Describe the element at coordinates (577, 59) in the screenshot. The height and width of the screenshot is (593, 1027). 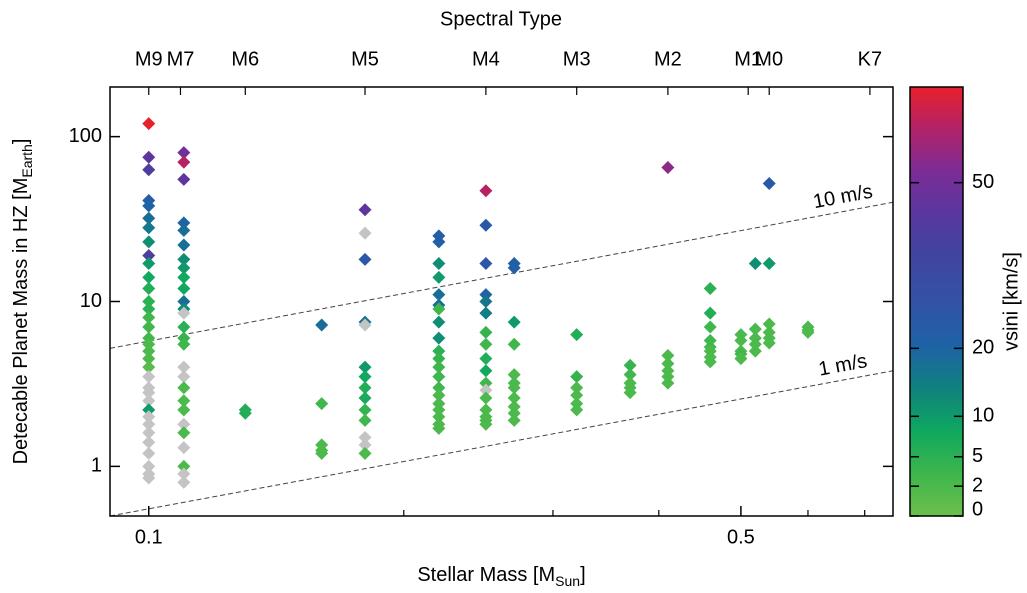
I see `x2-tick-label: M3` at that location.